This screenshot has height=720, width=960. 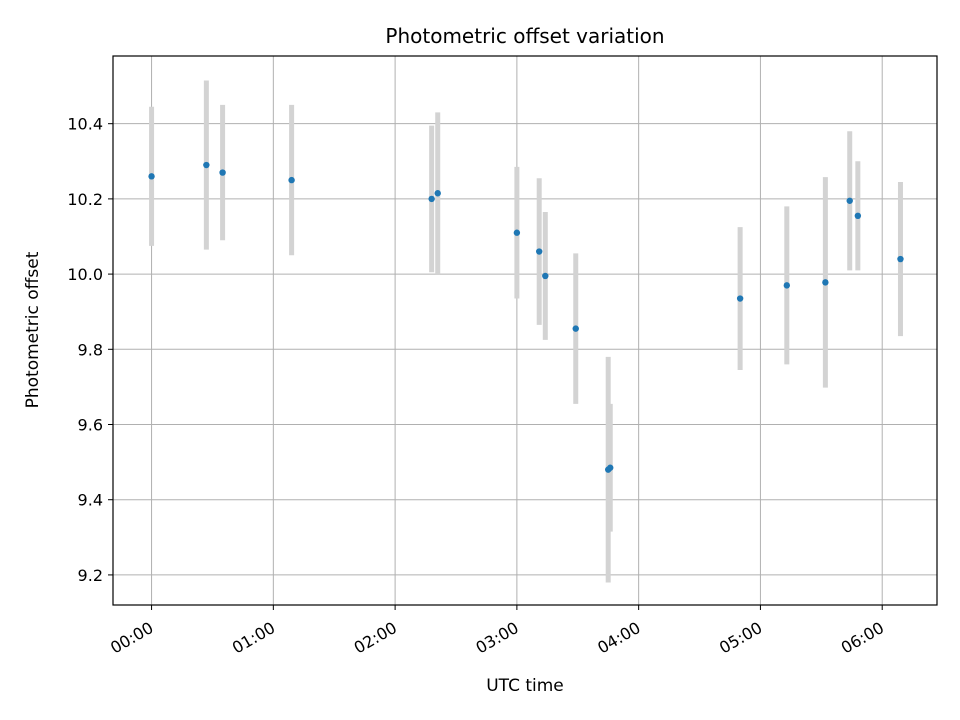 I want to click on y-axis: 9.2 9.4 9.6 9.8 10.0 10.2 10.4, so click(x=90, y=350).